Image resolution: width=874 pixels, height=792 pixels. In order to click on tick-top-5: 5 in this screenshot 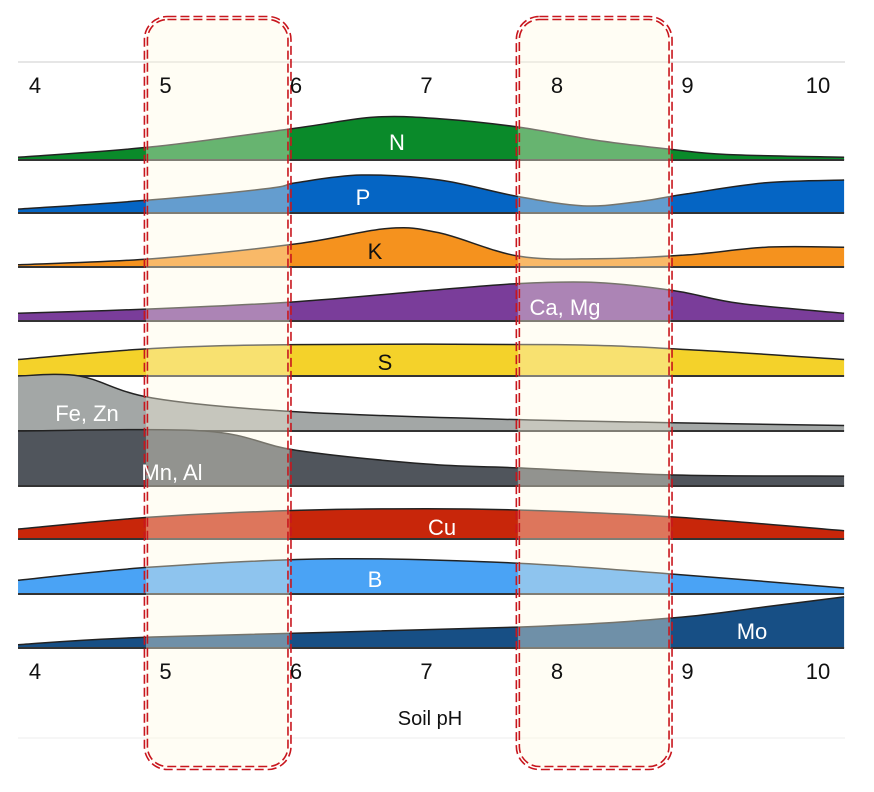, I will do `click(165, 85)`.